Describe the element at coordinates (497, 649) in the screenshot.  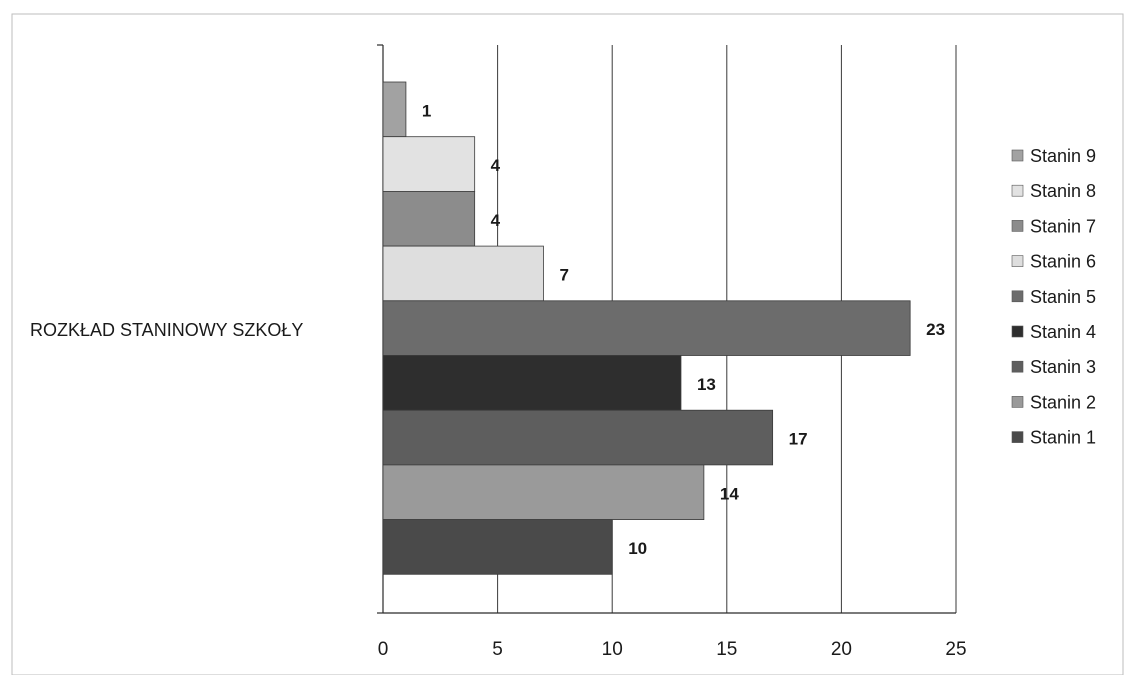
I see `x-tick-label: 5` at that location.